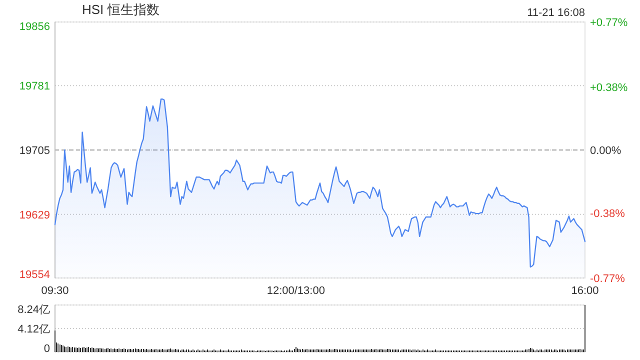 This screenshot has width=640, height=360. What do you see at coordinates (606, 151) in the screenshot?
I see `y2-tick-label: 0.00%` at bounding box center [606, 151].